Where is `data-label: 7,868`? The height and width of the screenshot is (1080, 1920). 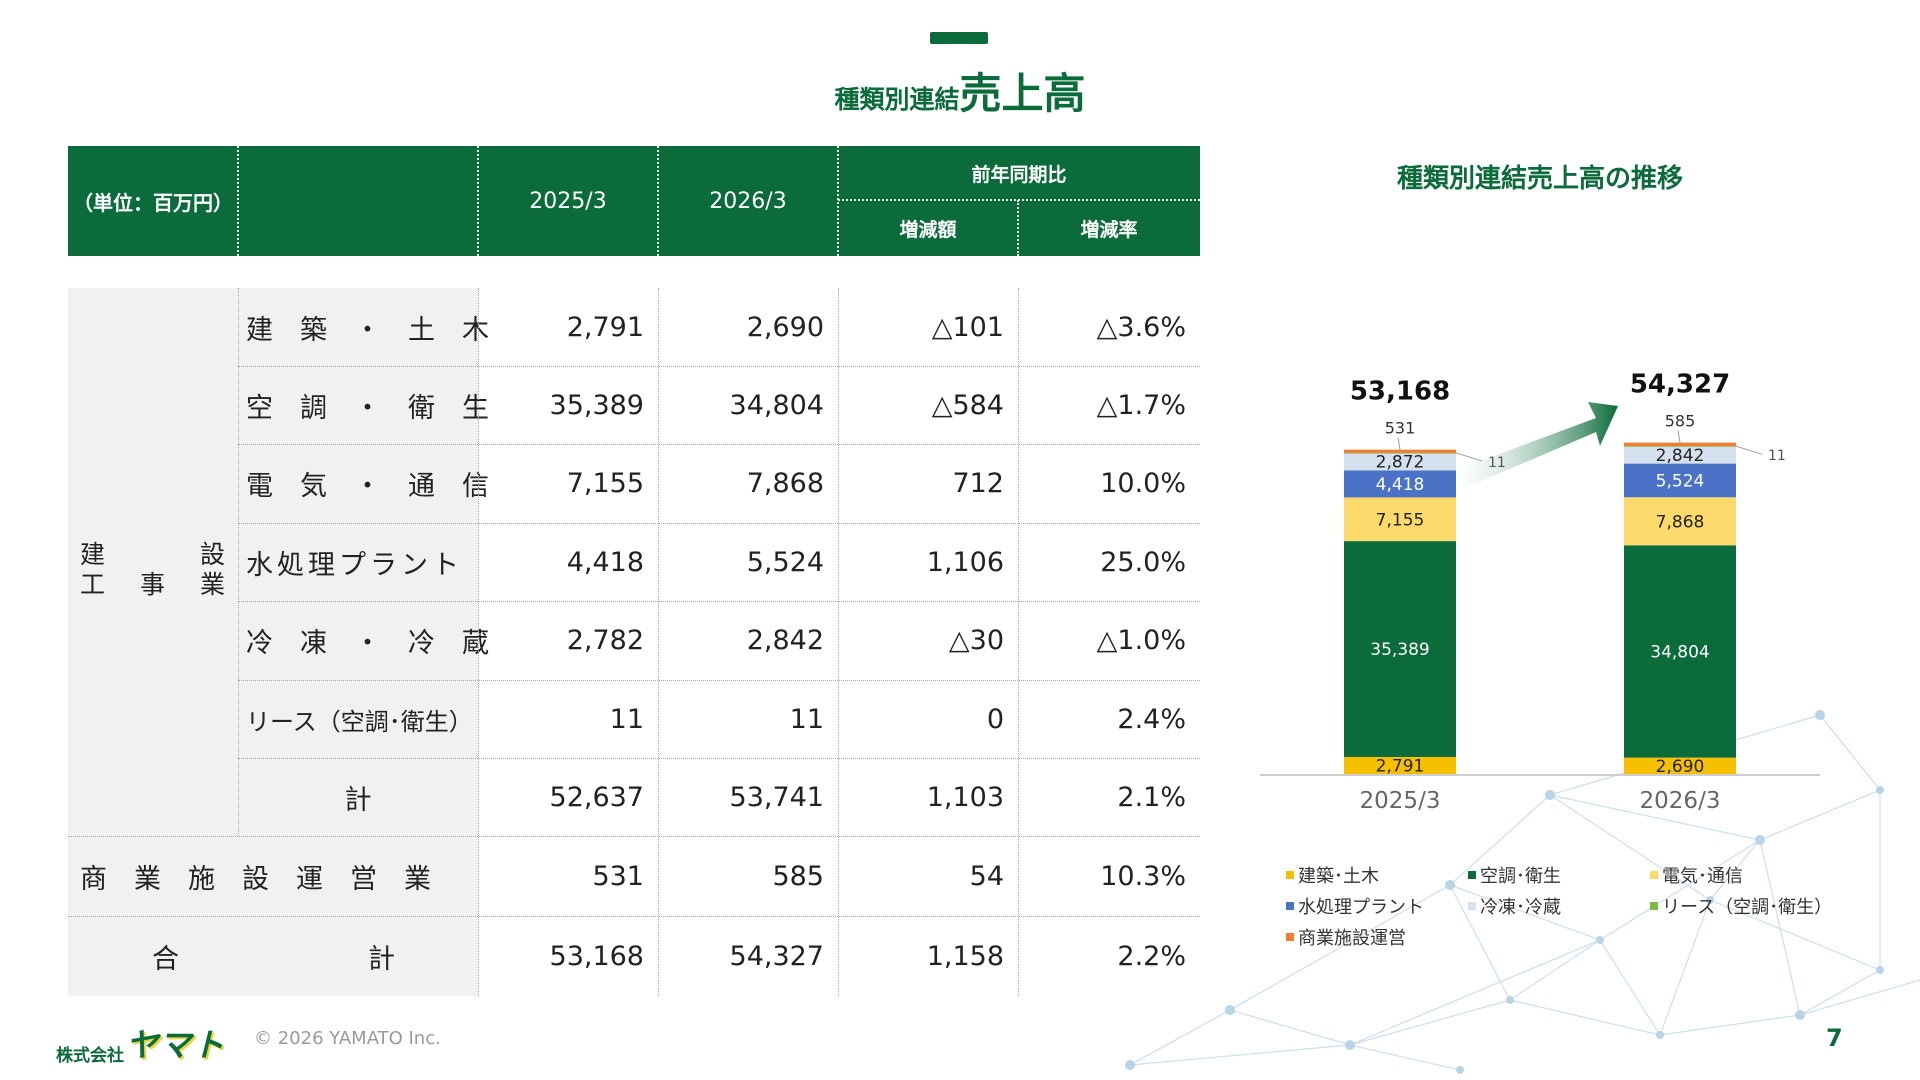
data-label: 7,868 is located at coordinates (1680, 522).